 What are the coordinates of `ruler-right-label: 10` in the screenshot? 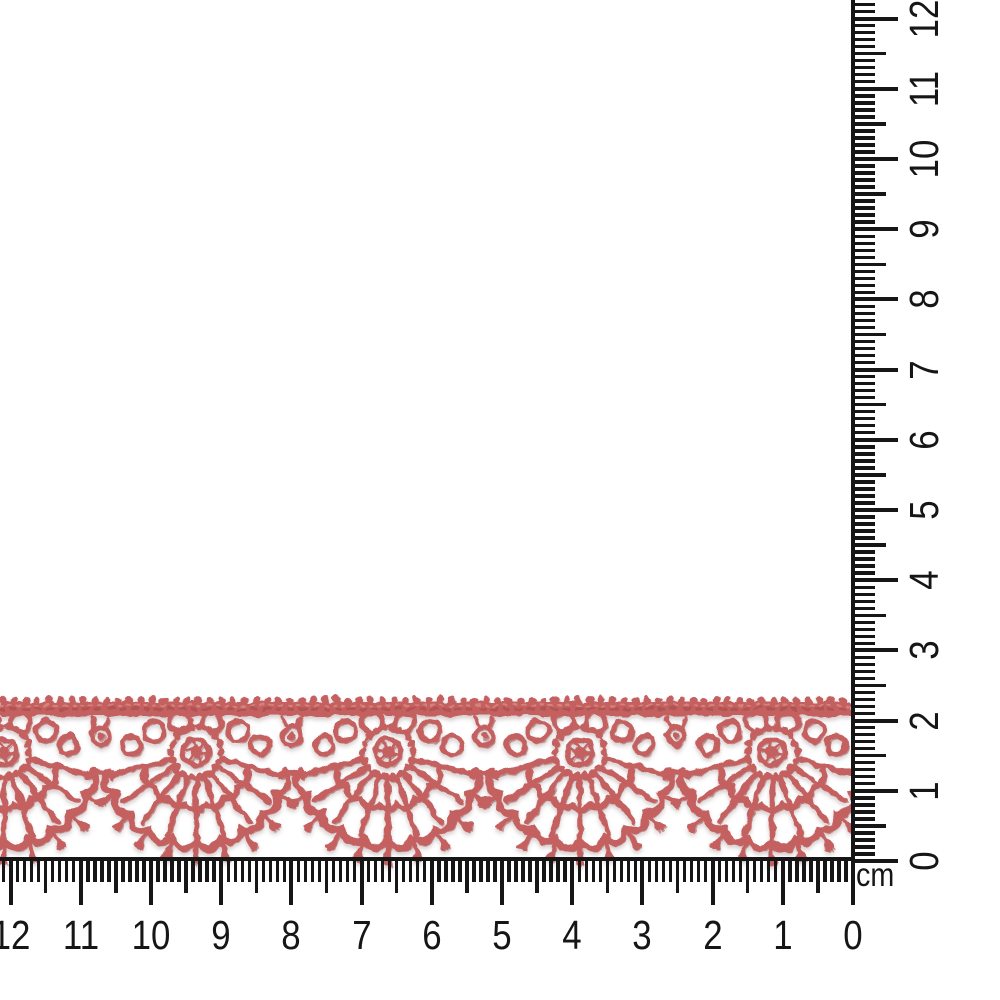 It's located at (923, 159).